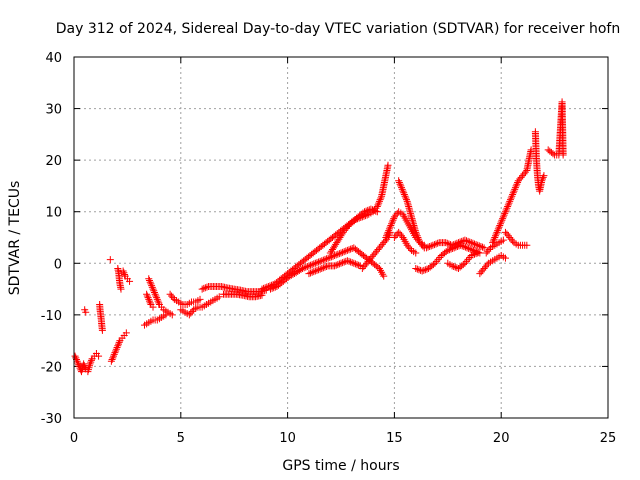  Describe the element at coordinates (51, 367) in the screenshot. I see `y-tick-label: -20` at that location.